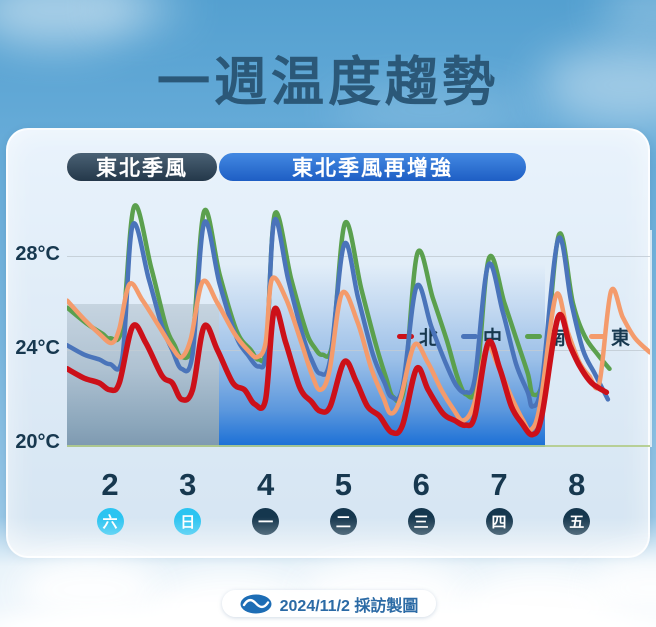 The width and height of the screenshot is (656, 627). Describe the element at coordinates (266, 521) in the screenshot. I see `weekday-circle-一: 一` at that location.